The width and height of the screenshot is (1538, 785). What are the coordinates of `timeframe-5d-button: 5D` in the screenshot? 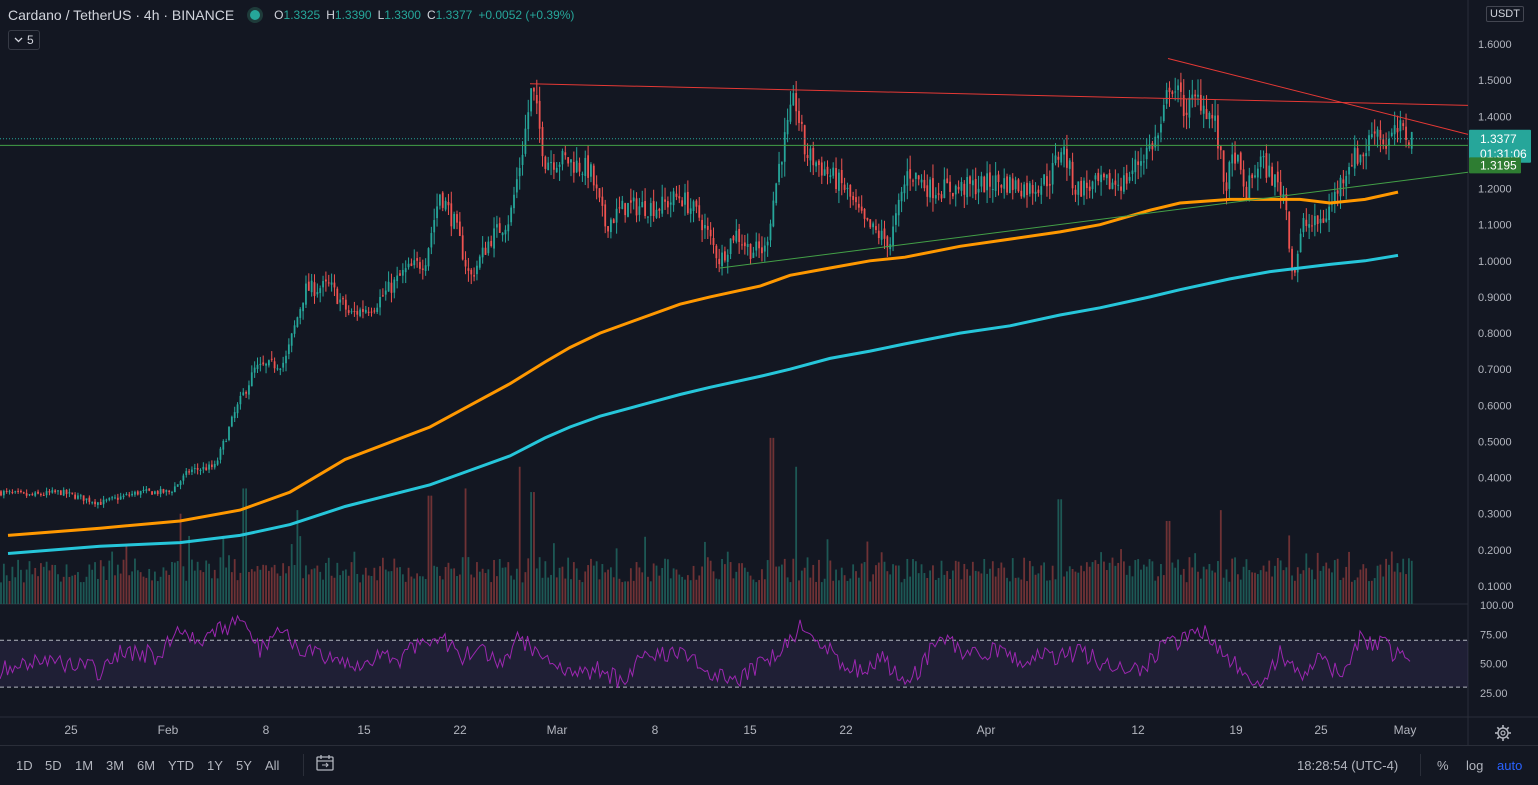 It's located at (53, 765).